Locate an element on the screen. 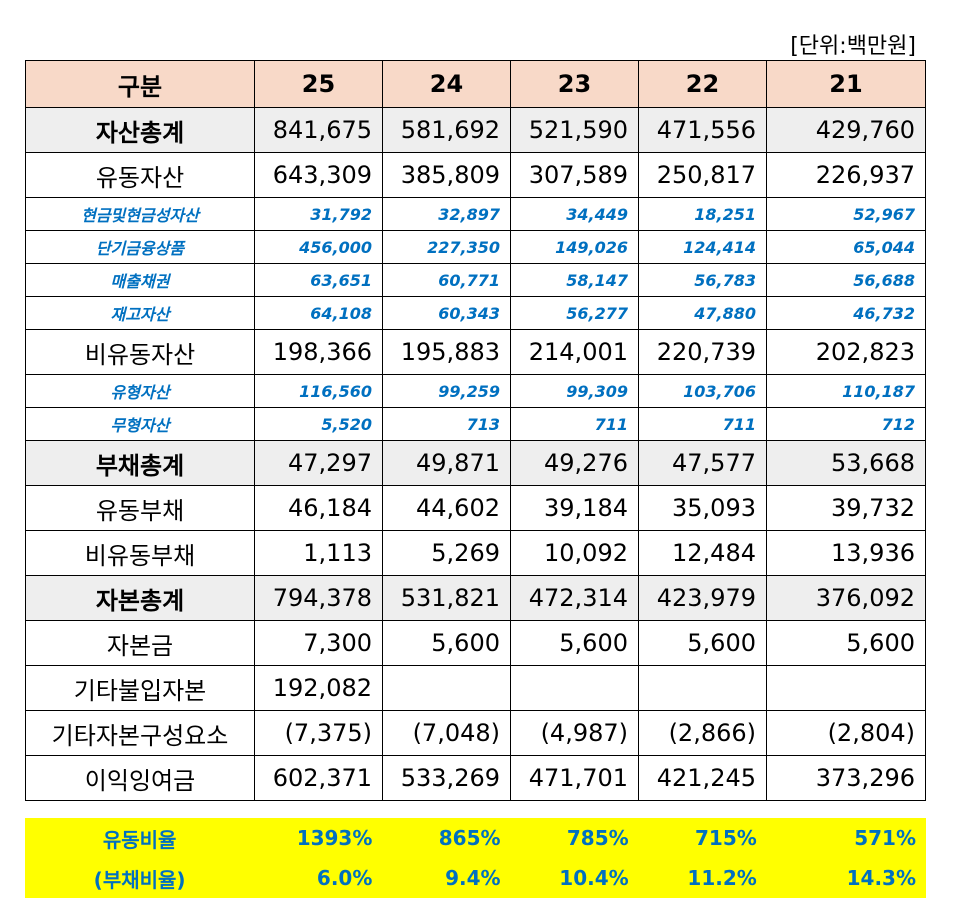 The image size is (960, 922). value-cell: 472,314 is located at coordinates (574, 598).